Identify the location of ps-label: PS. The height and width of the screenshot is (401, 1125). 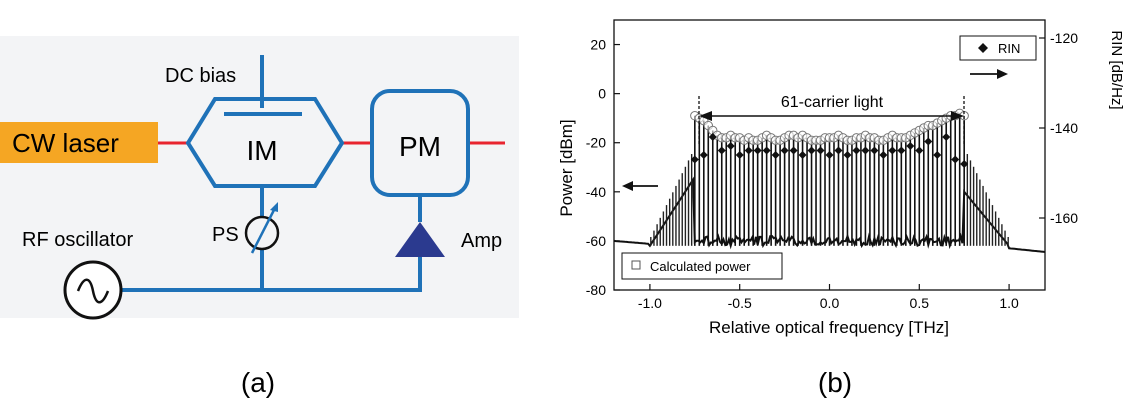
(225, 235).